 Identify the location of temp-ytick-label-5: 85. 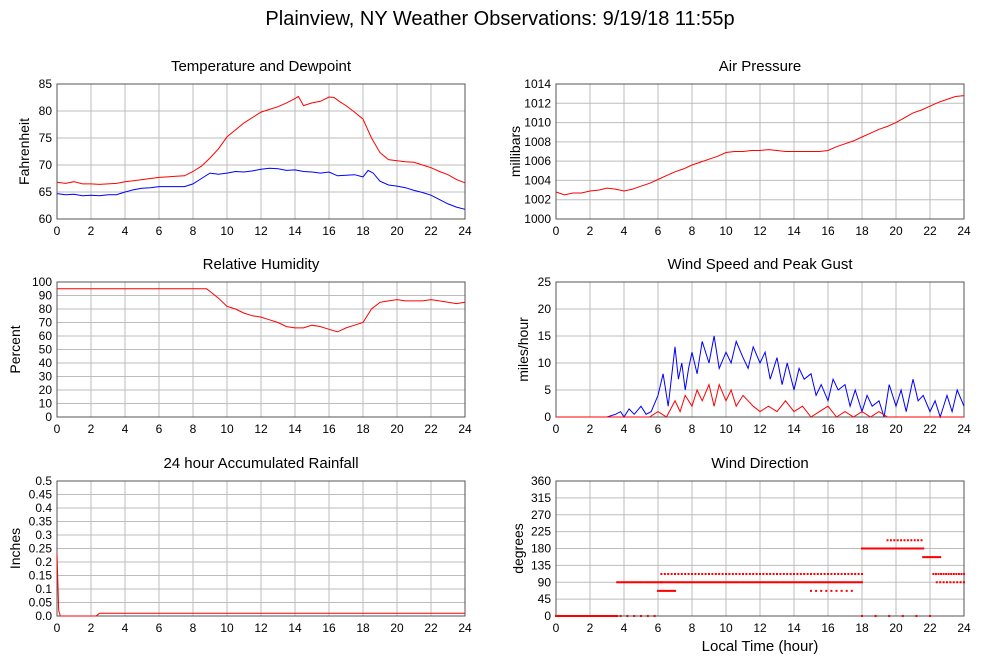
(46, 84).